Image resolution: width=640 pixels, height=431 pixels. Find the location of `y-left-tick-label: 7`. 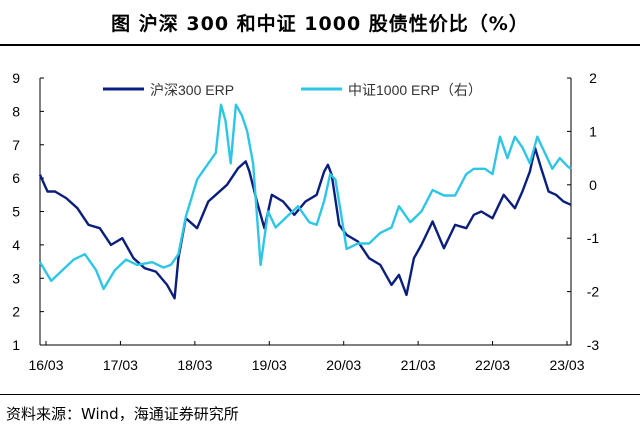

y-left-tick-label: 7 is located at coordinates (16, 145).